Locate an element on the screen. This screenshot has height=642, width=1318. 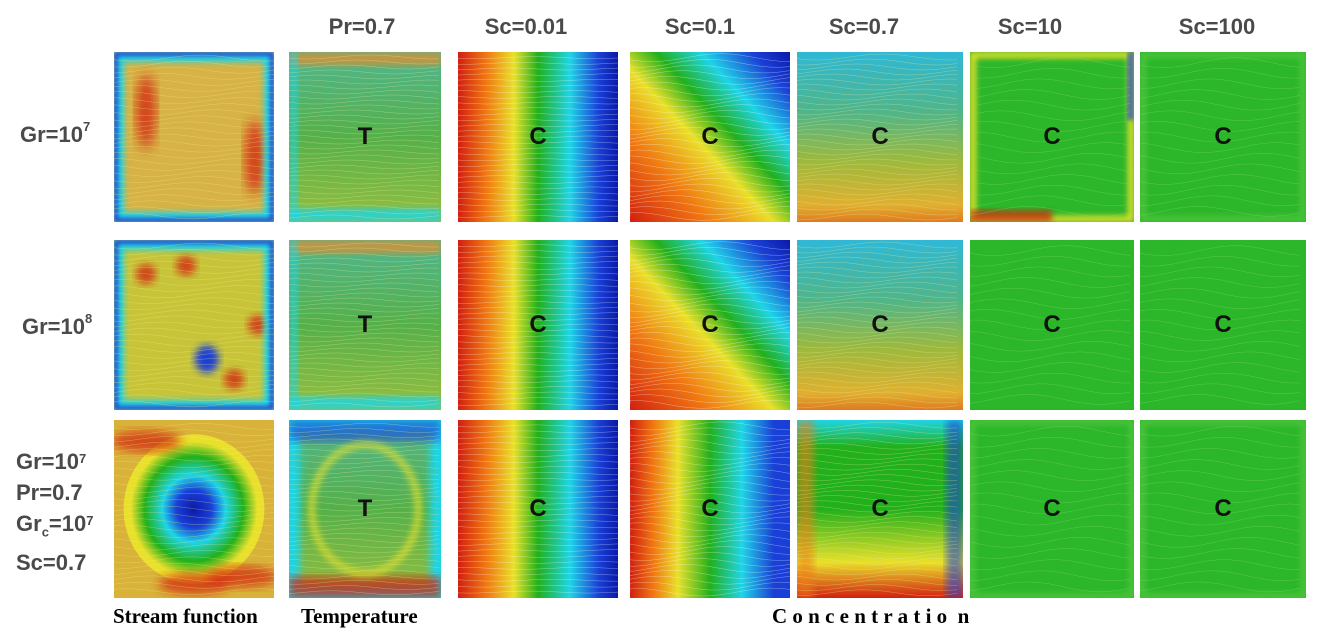
contour-panel-concentration-sc01-row1: C is located at coordinates (710, 137).